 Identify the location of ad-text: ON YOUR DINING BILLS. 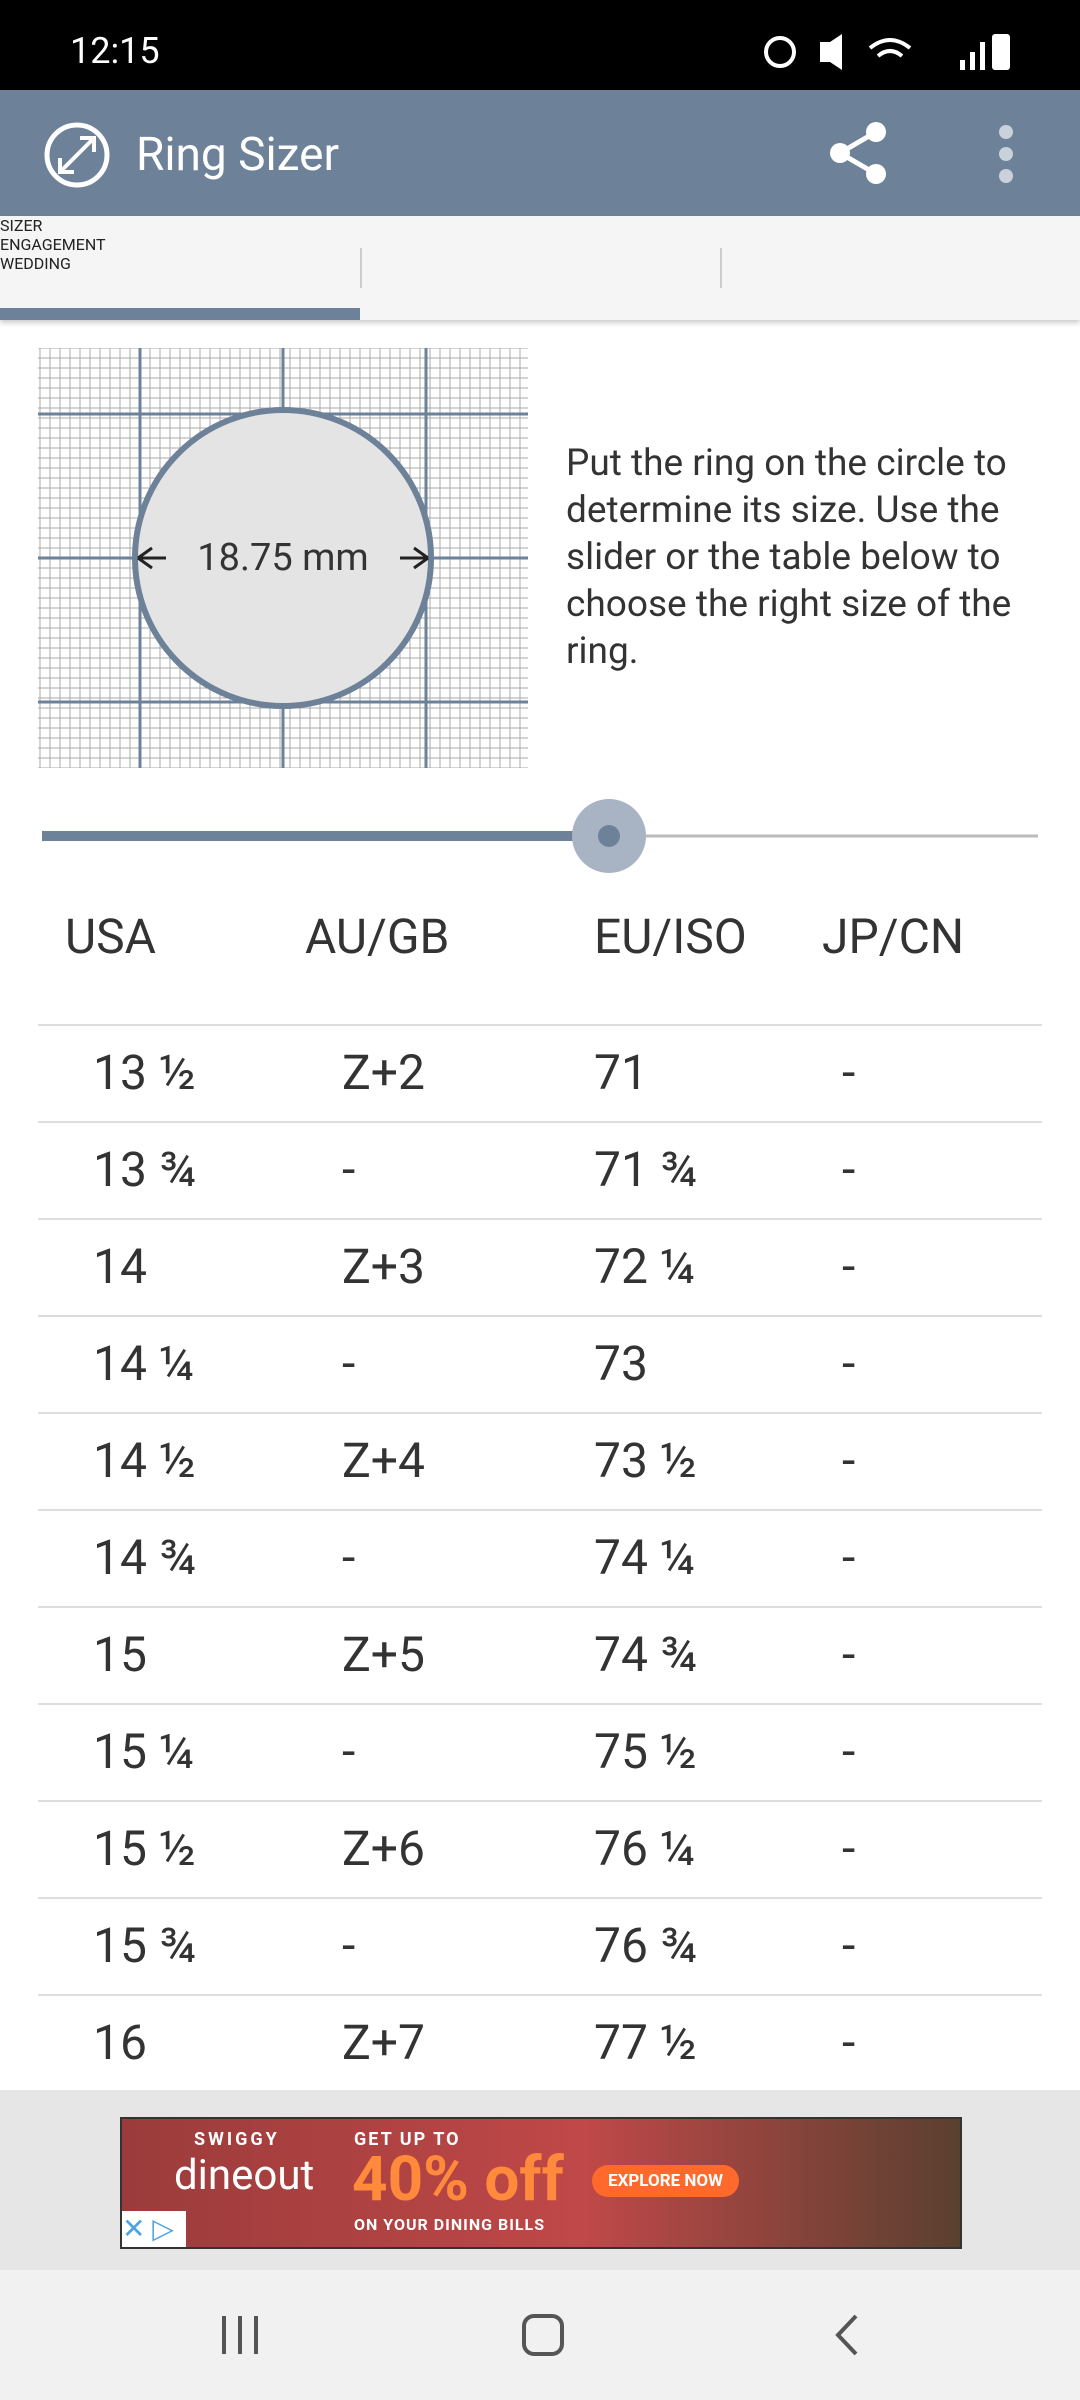
(450, 2224).